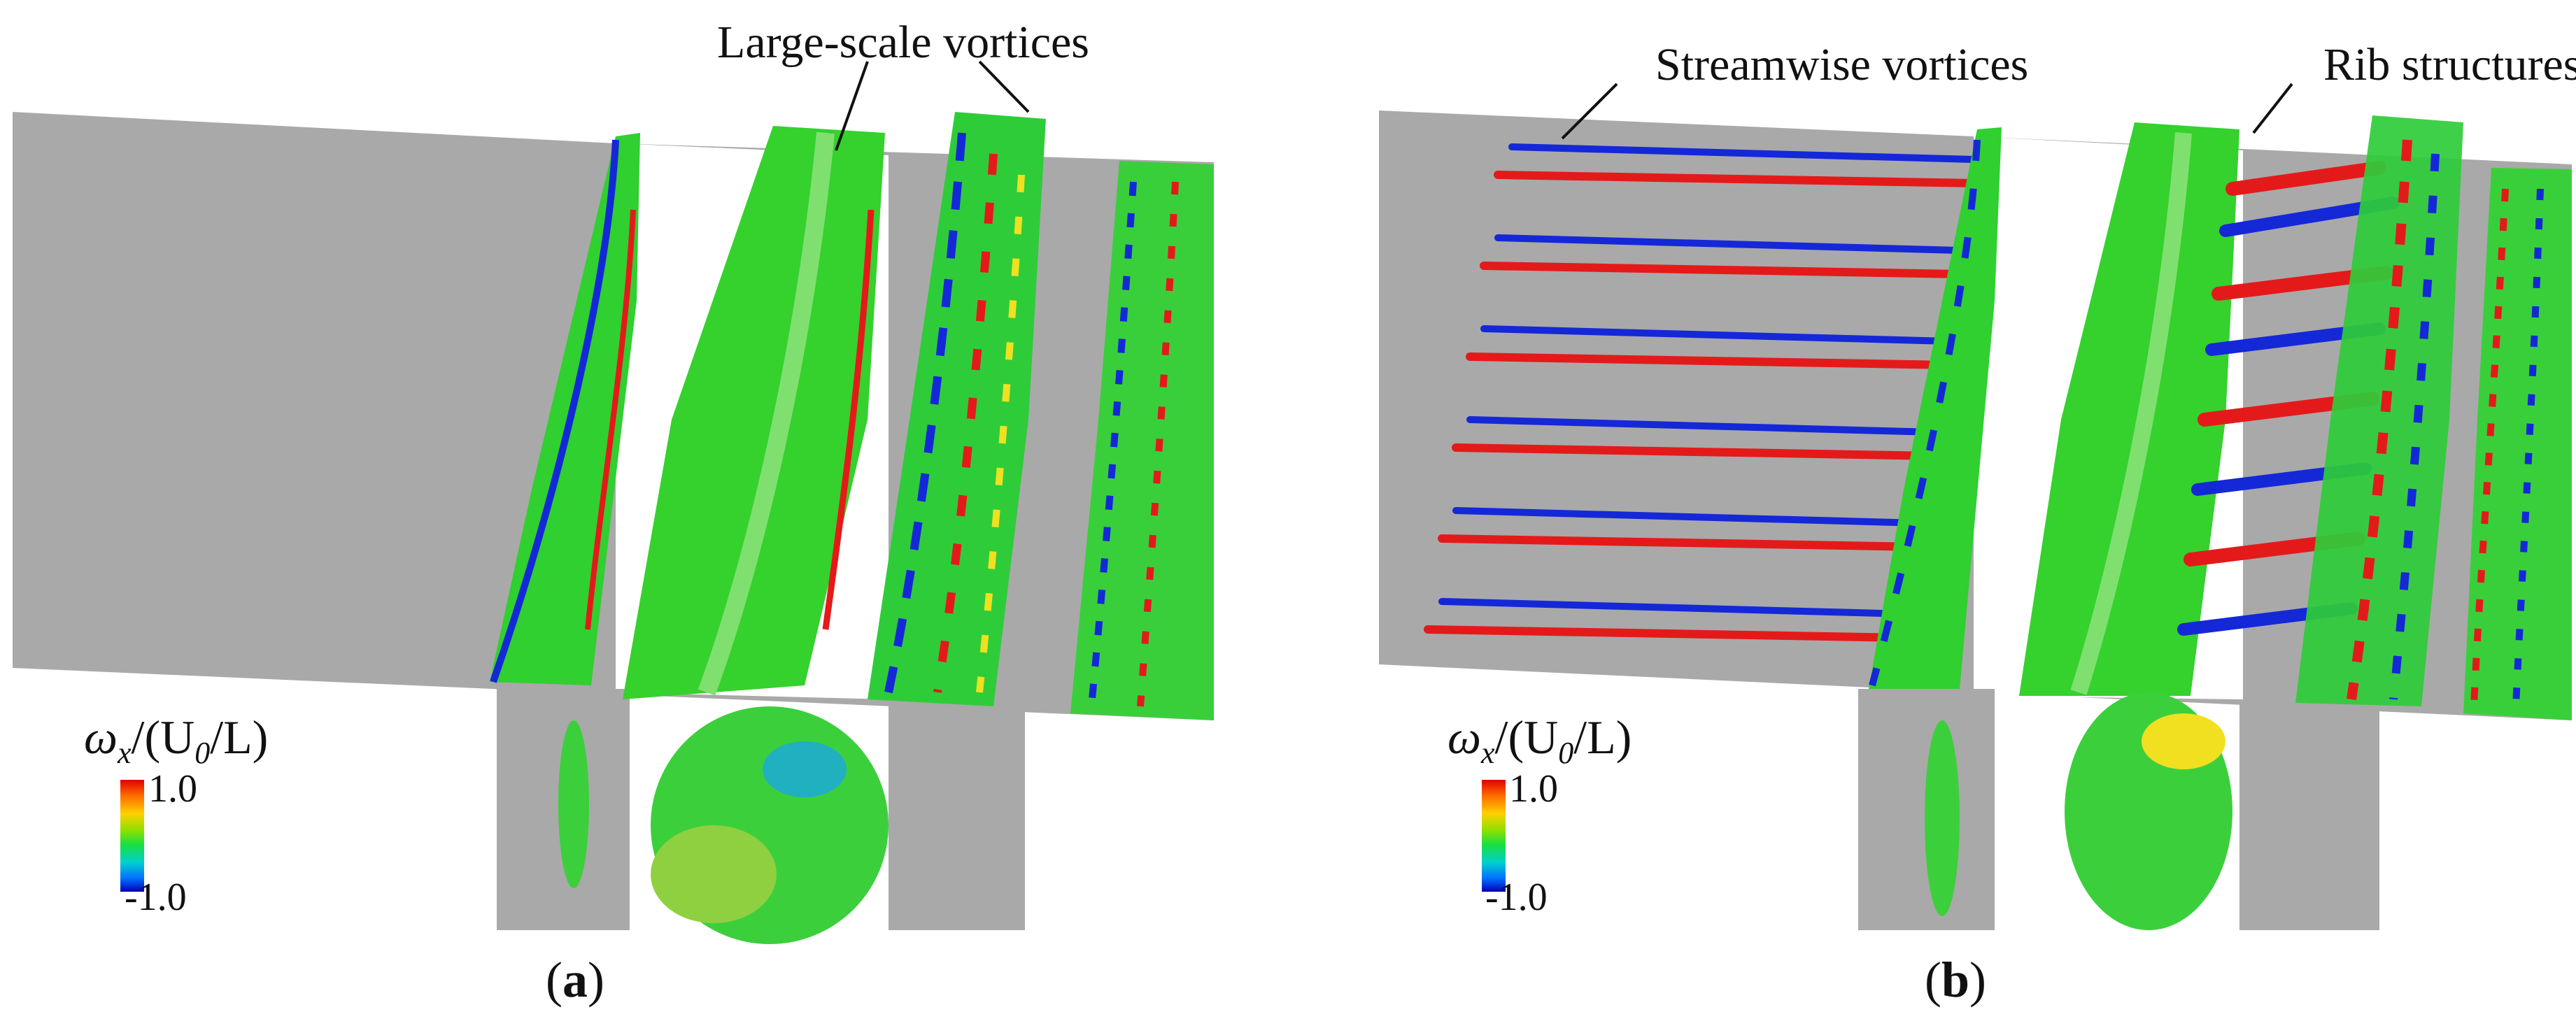 The image size is (2576, 1019). I want to click on turb-red, so click(1158, 444).